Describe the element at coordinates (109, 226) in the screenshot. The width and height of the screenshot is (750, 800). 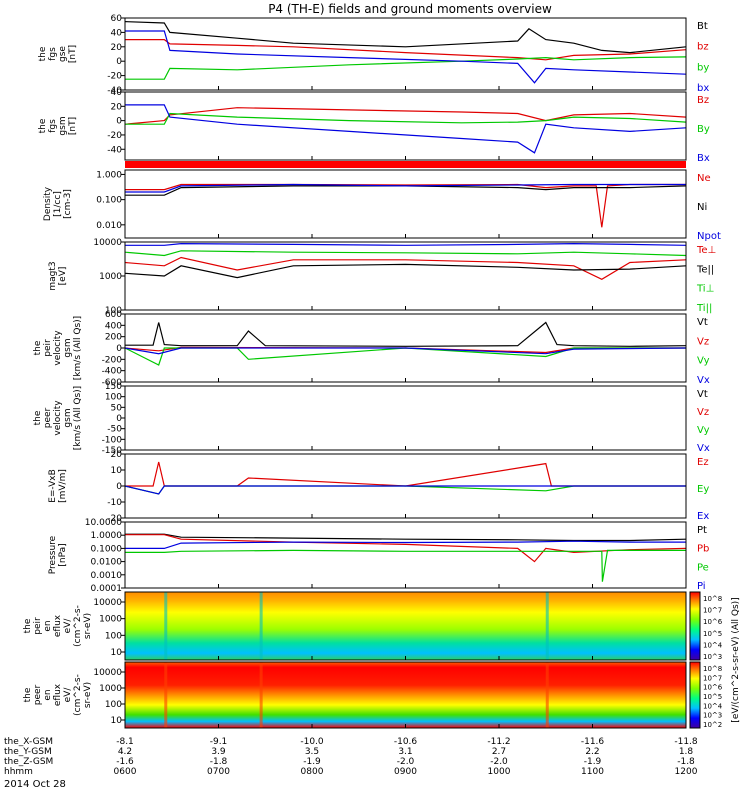
I see `y-tick-label: 0.010` at that location.